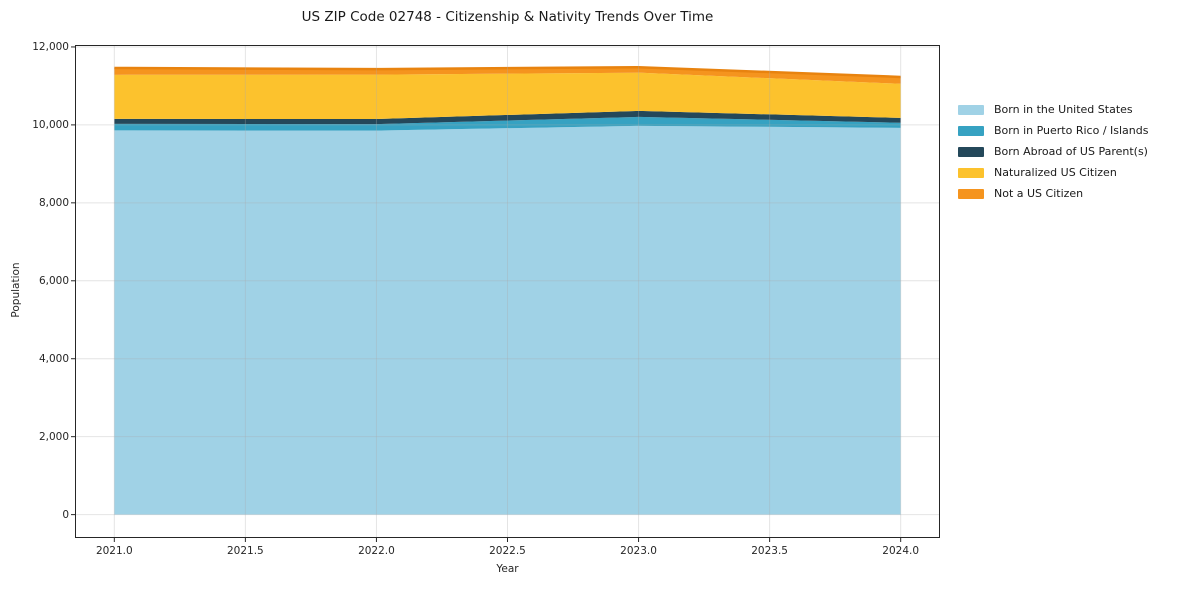 The image size is (1189, 590). What do you see at coordinates (1071, 151) in the screenshot?
I see `legend-label: Born Abroad of US Parent(s)` at bounding box center [1071, 151].